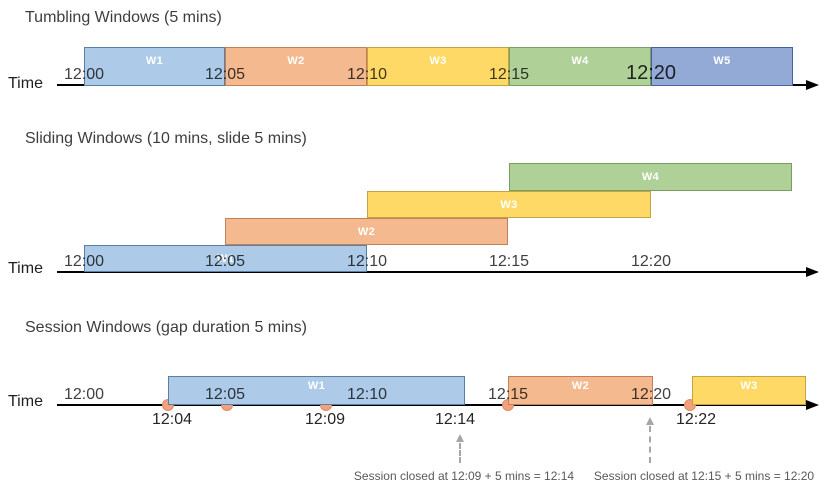 This screenshot has width=829, height=498. I want to click on sliding-section-title: Sliding Windows (10 mins, slide 5 mins), so click(166, 138).